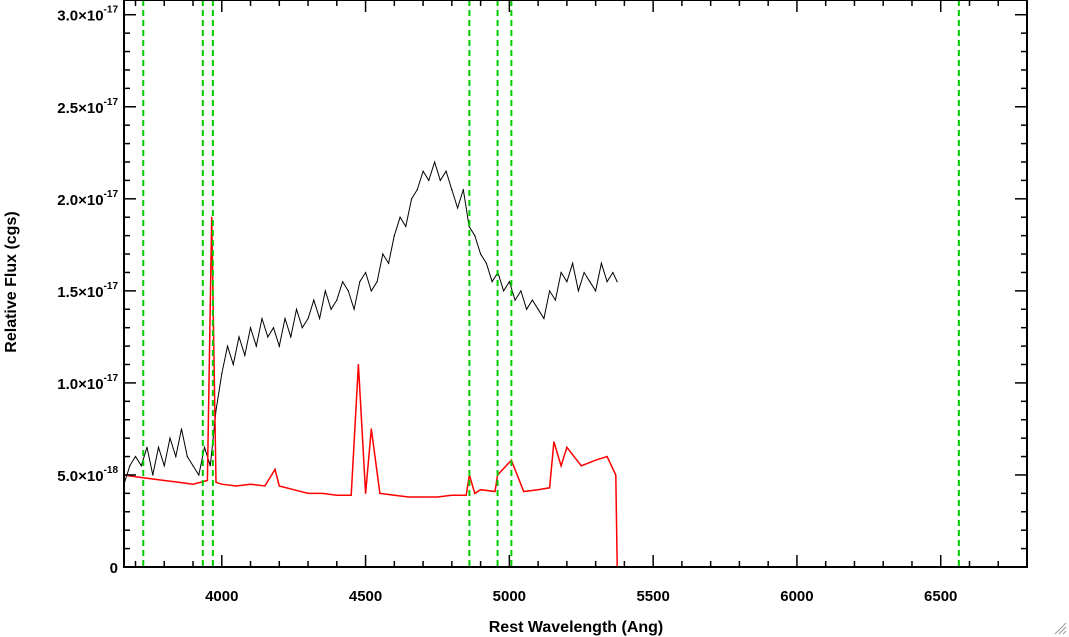 Image resolution: width=1069 pixels, height=637 pixels. Describe the element at coordinates (940, 596) in the screenshot. I see `x-tick-label: 6500` at that location.